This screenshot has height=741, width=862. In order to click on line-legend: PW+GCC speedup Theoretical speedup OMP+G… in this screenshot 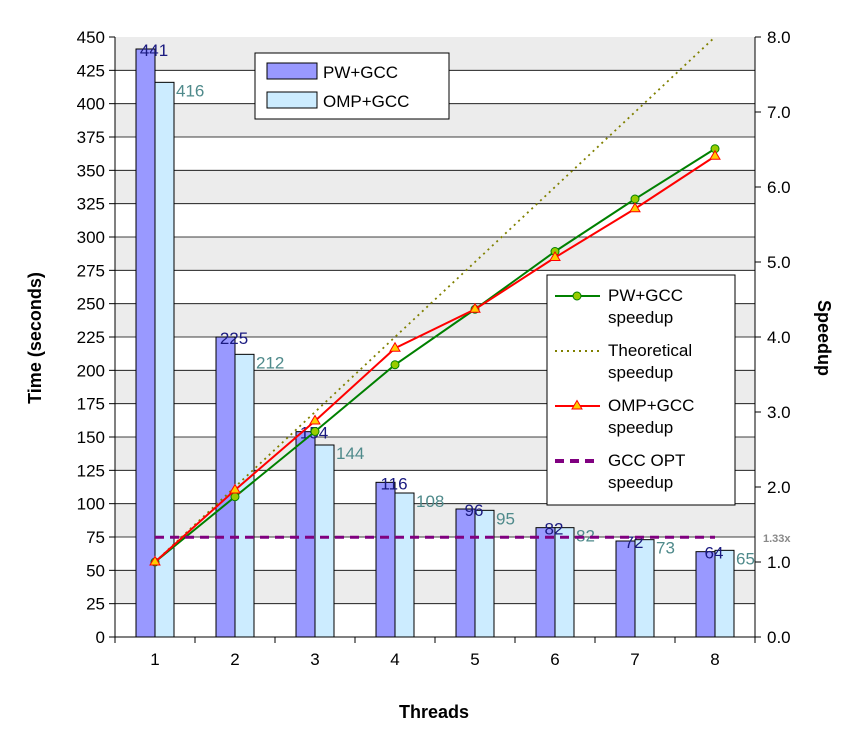, I will do `click(641, 390)`.